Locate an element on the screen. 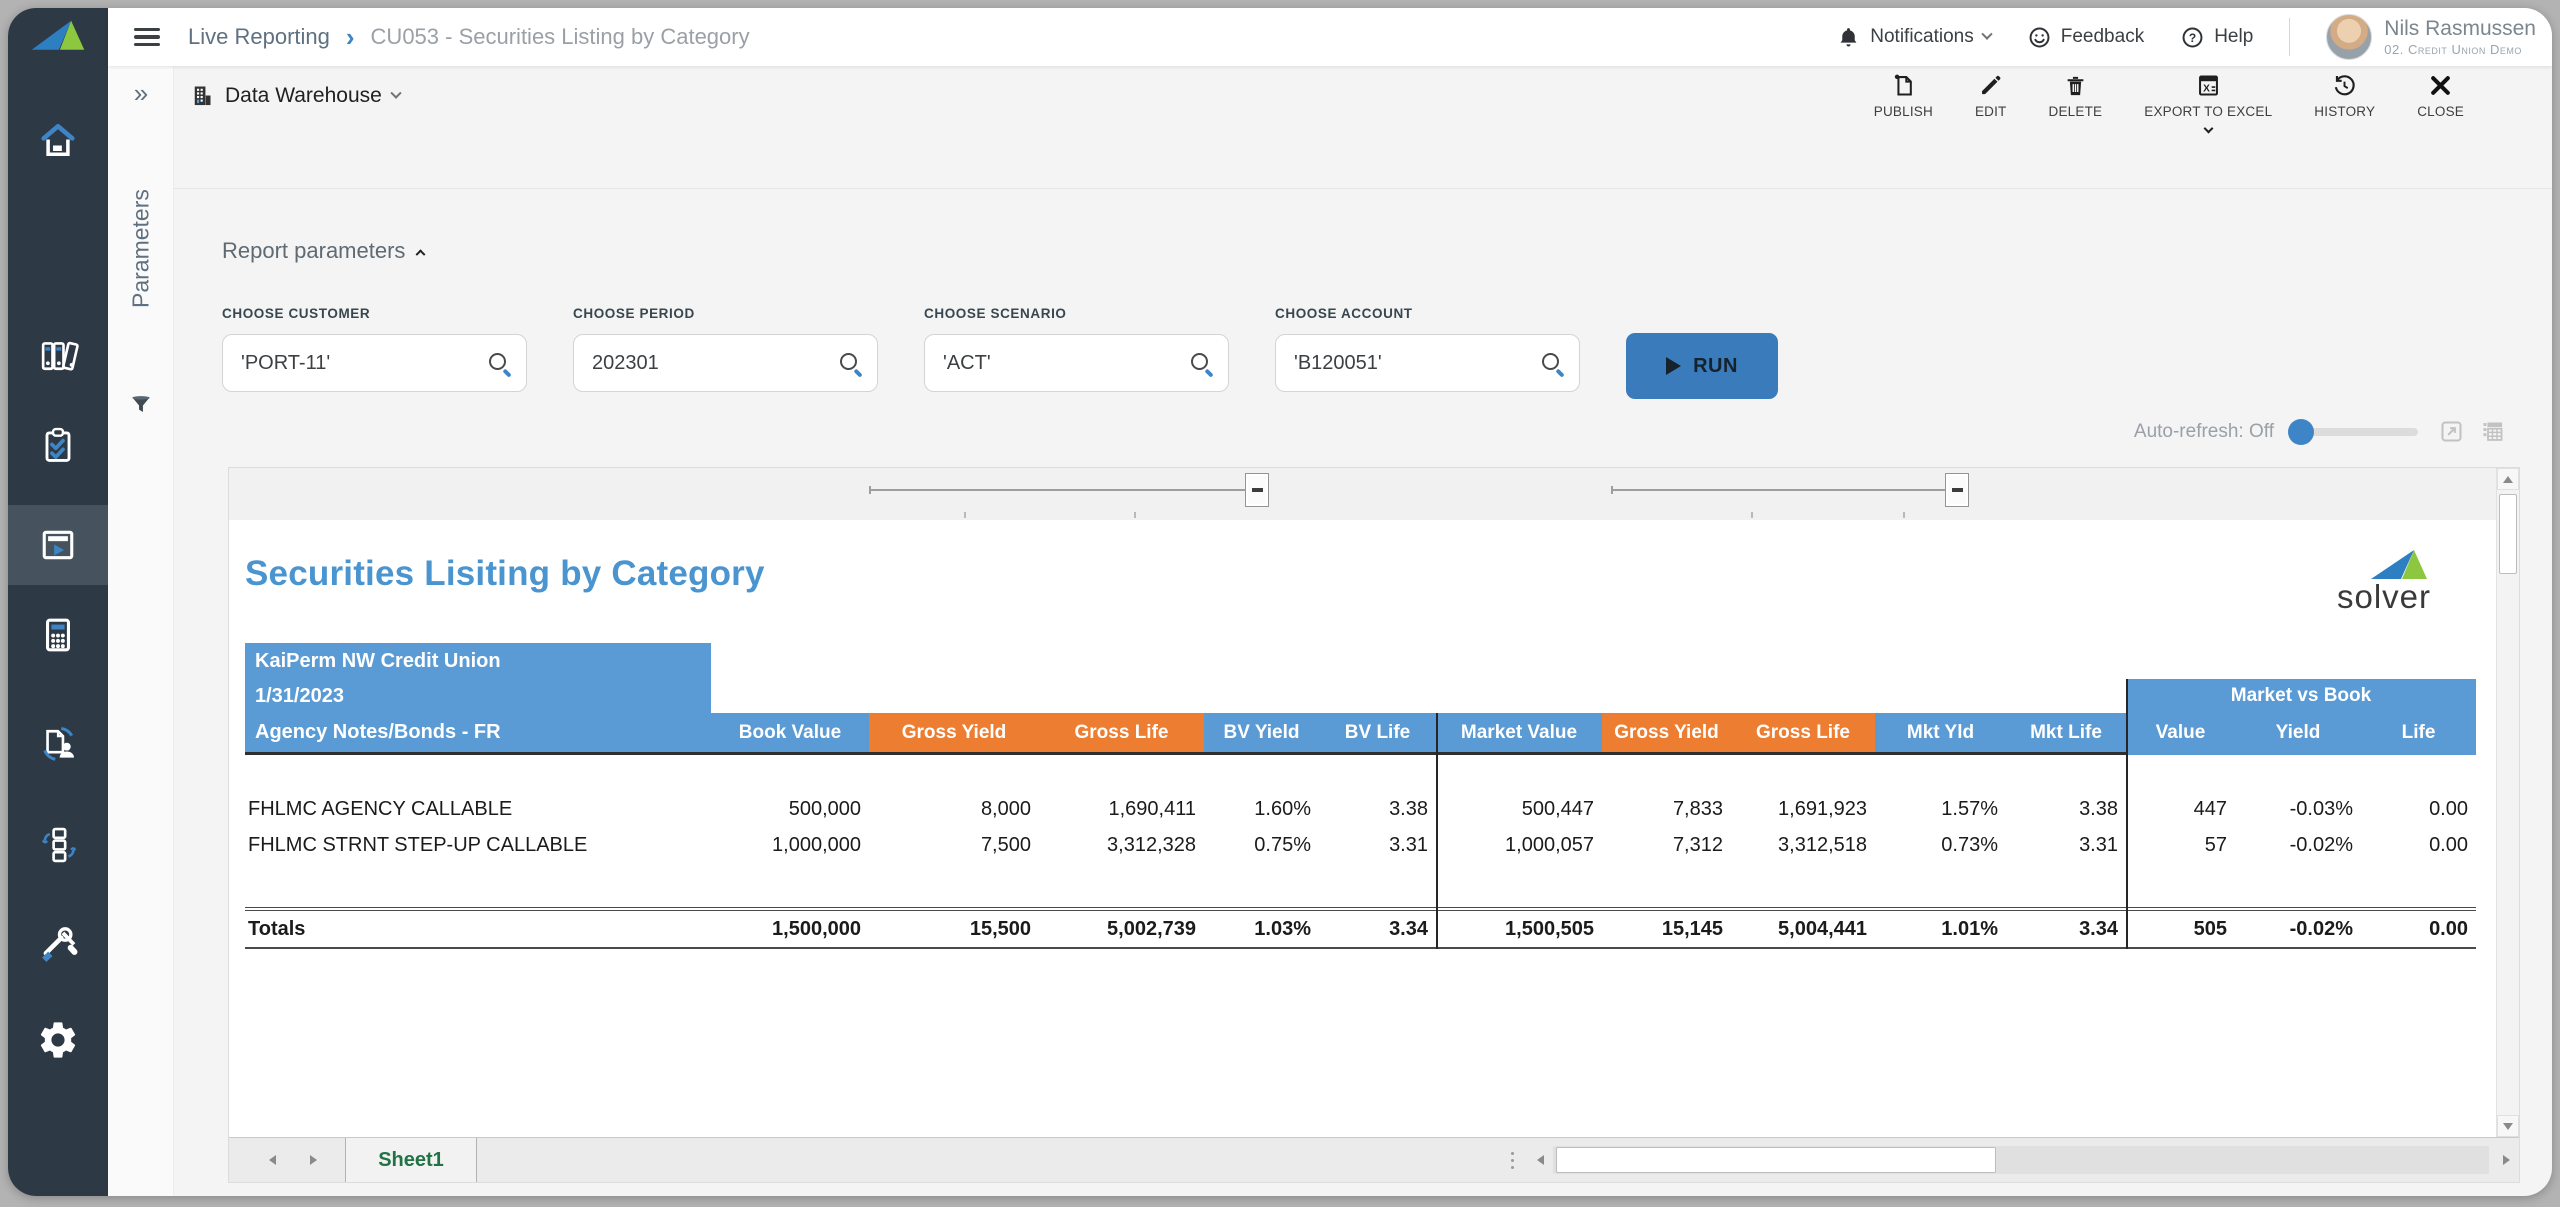  field-choose-scenario: CHOOSE SCENARIO is located at coordinates (1076, 349).